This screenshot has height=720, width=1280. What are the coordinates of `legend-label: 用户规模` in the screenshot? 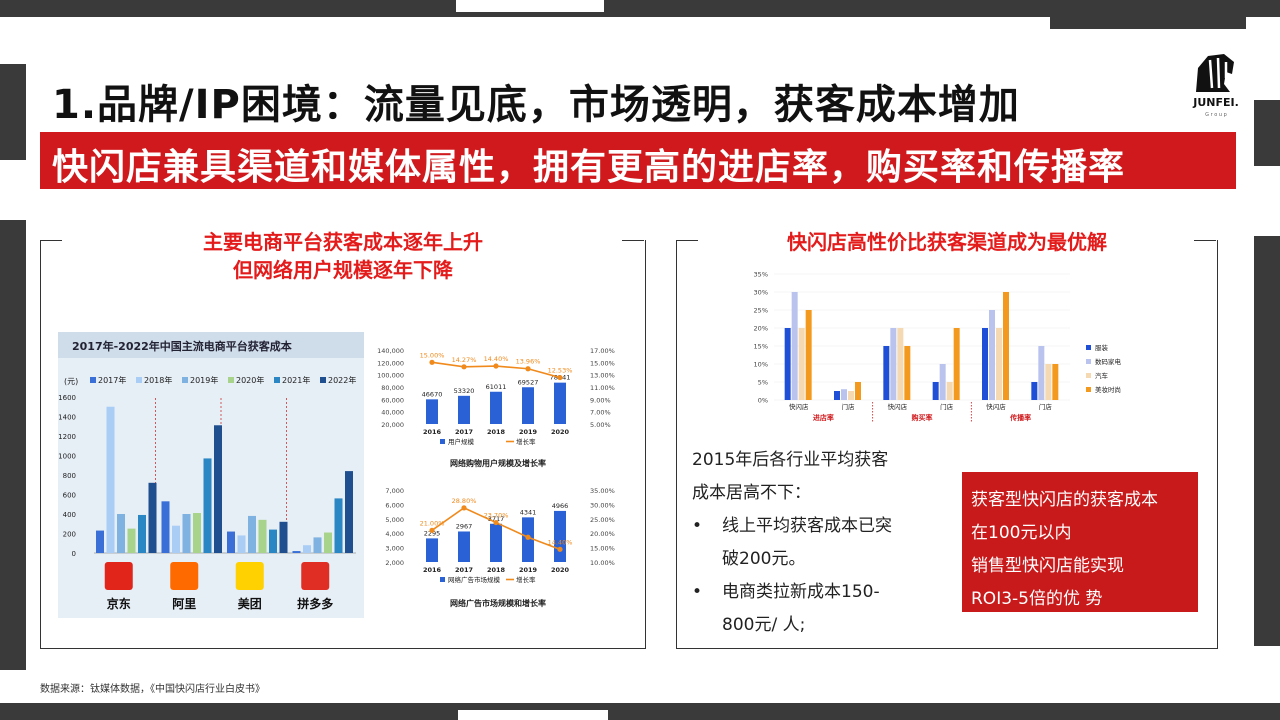 It's located at (461, 441).